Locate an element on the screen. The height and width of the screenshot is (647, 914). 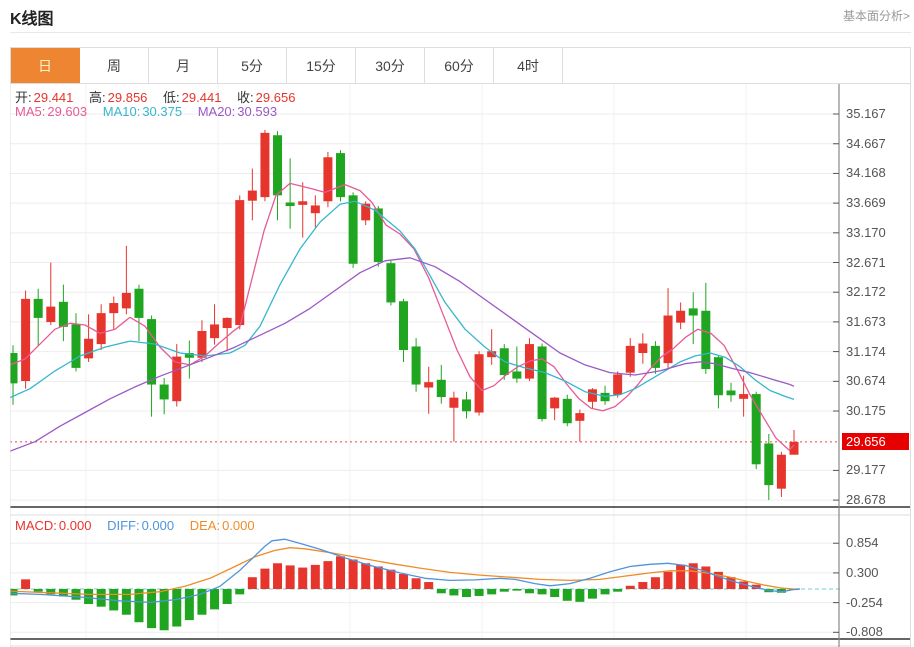
diff-value: 0.000 is located at coordinates (158, 525).